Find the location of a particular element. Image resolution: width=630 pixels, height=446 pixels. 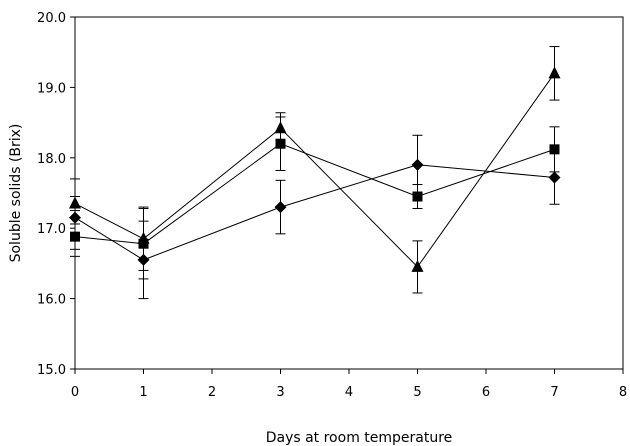

x-tick-label: 7 is located at coordinates (554, 392).